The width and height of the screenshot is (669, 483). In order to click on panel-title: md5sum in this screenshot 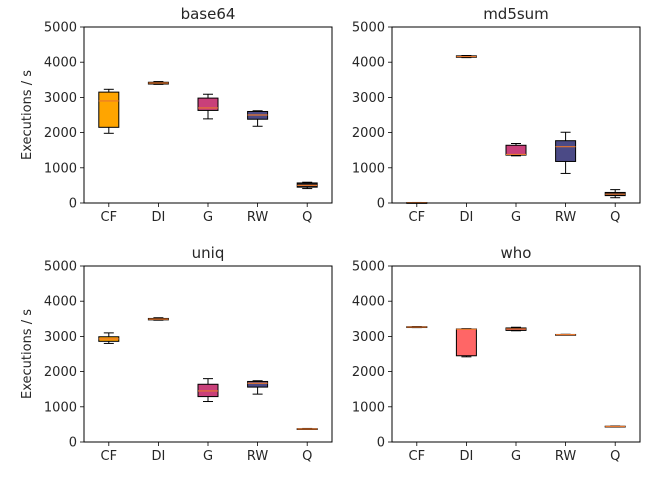, I will do `click(516, 14)`.